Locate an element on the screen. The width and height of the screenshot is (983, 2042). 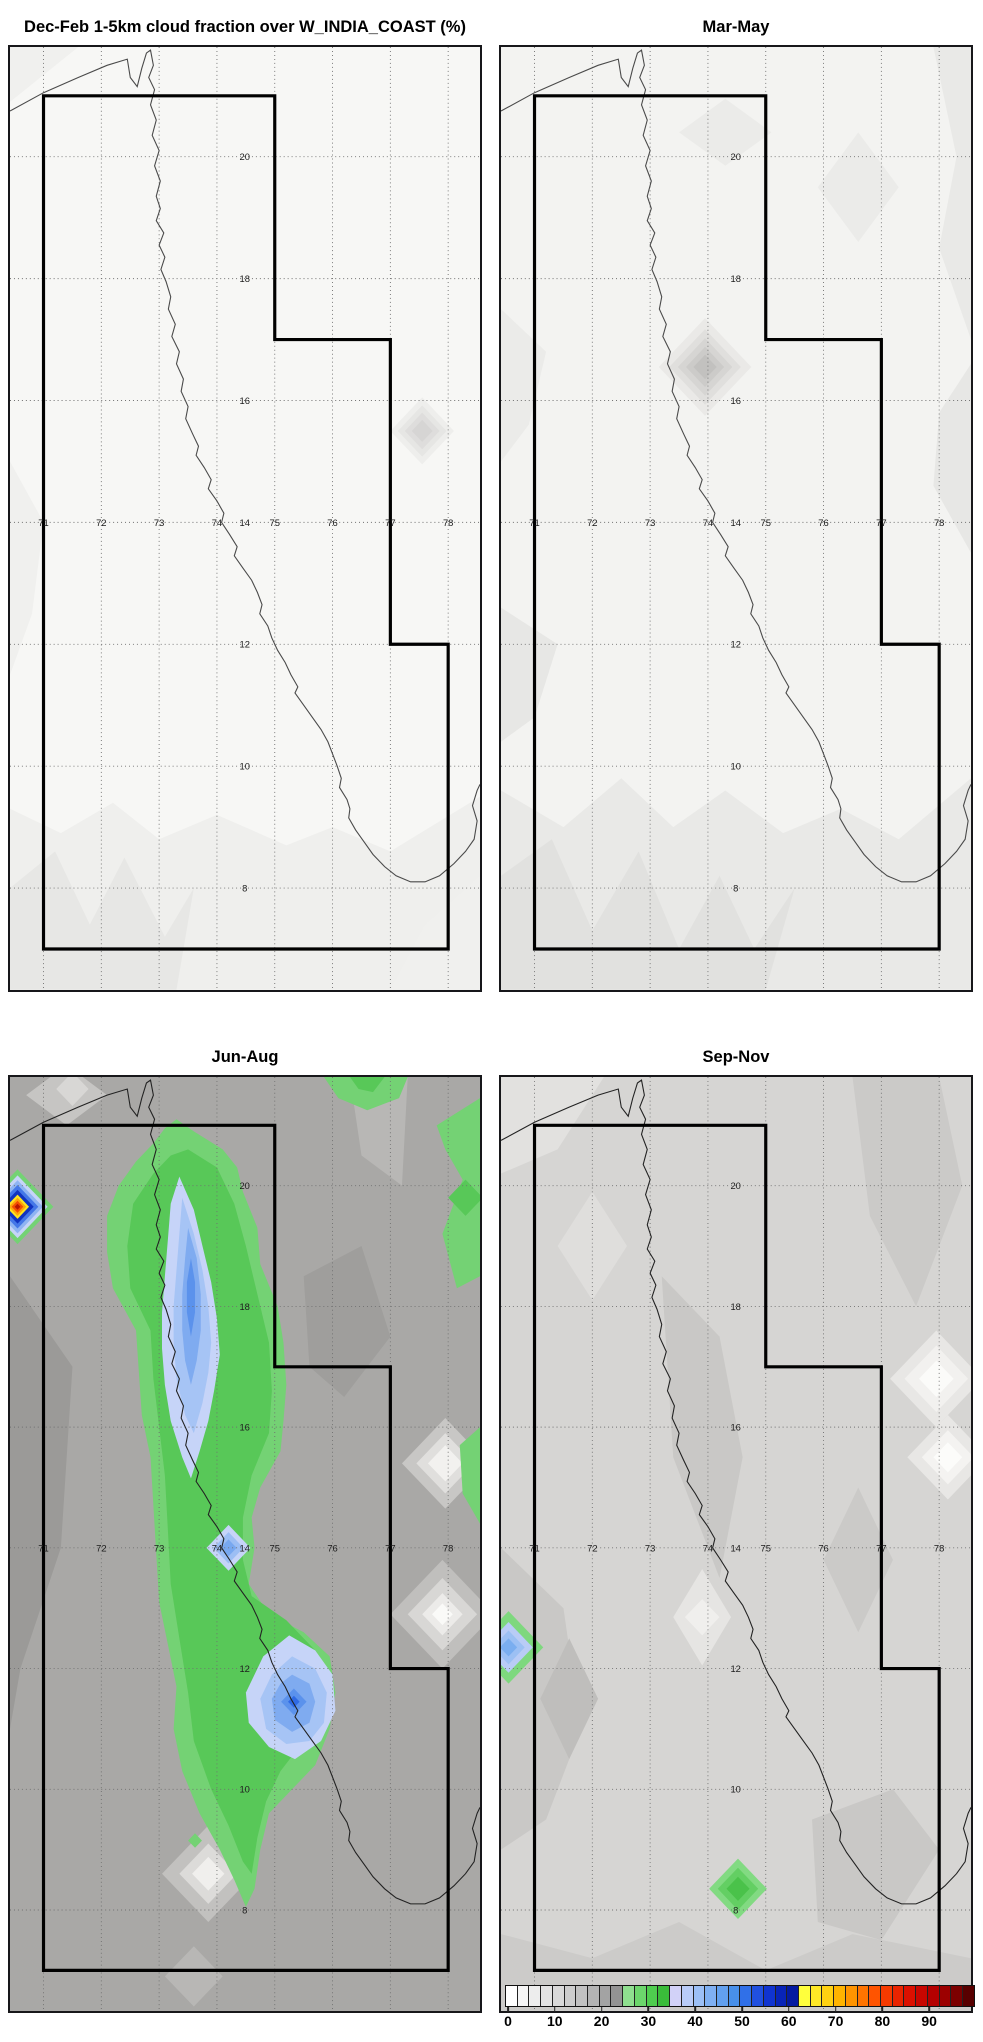
panel-title-mar-may: Mar-May is located at coordinates (736, 27).